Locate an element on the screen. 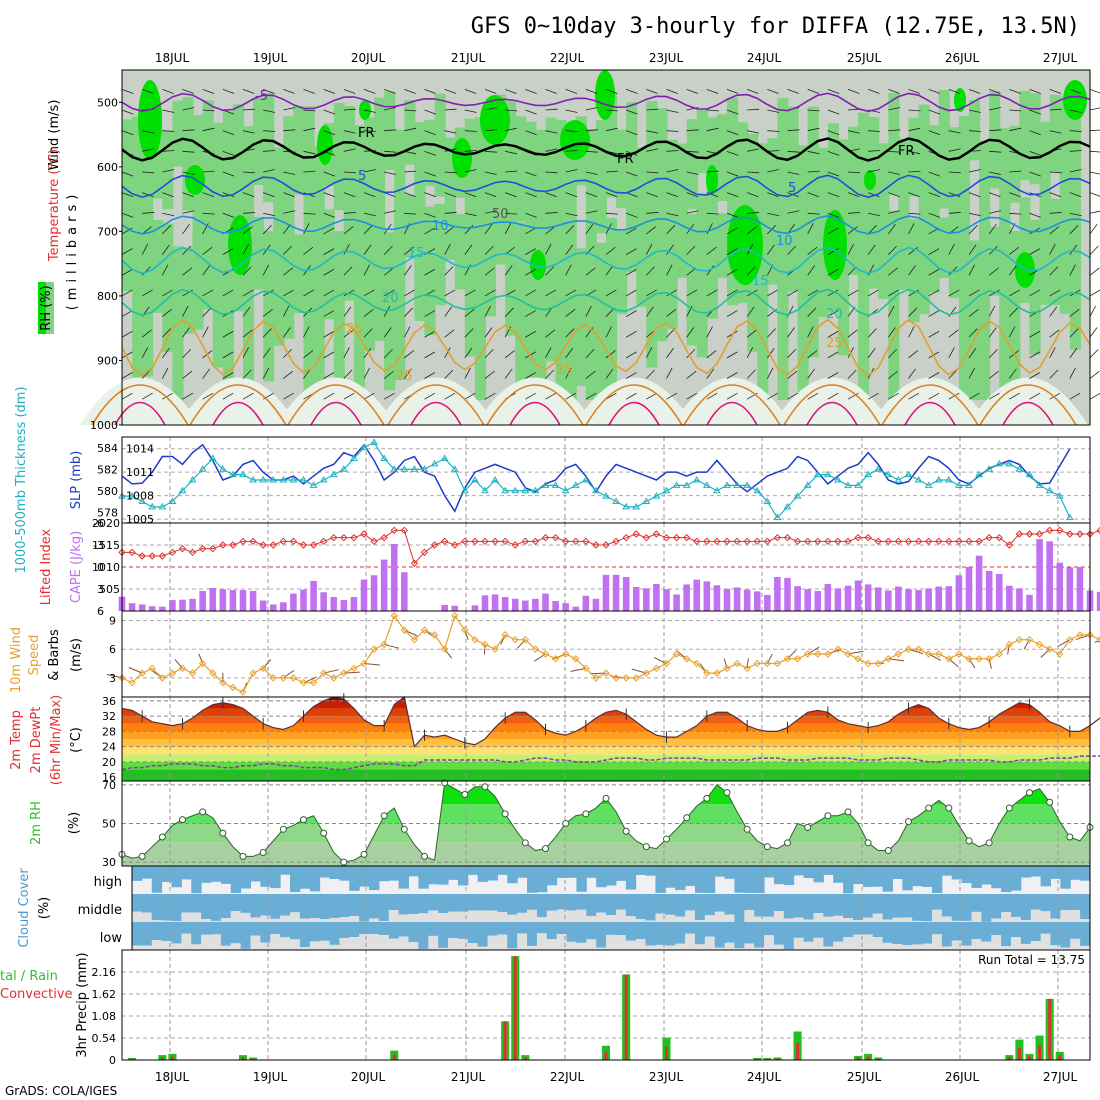 The image size is (1100, 1100). thickness-tick: 578 is located at coordinates (107, 512).